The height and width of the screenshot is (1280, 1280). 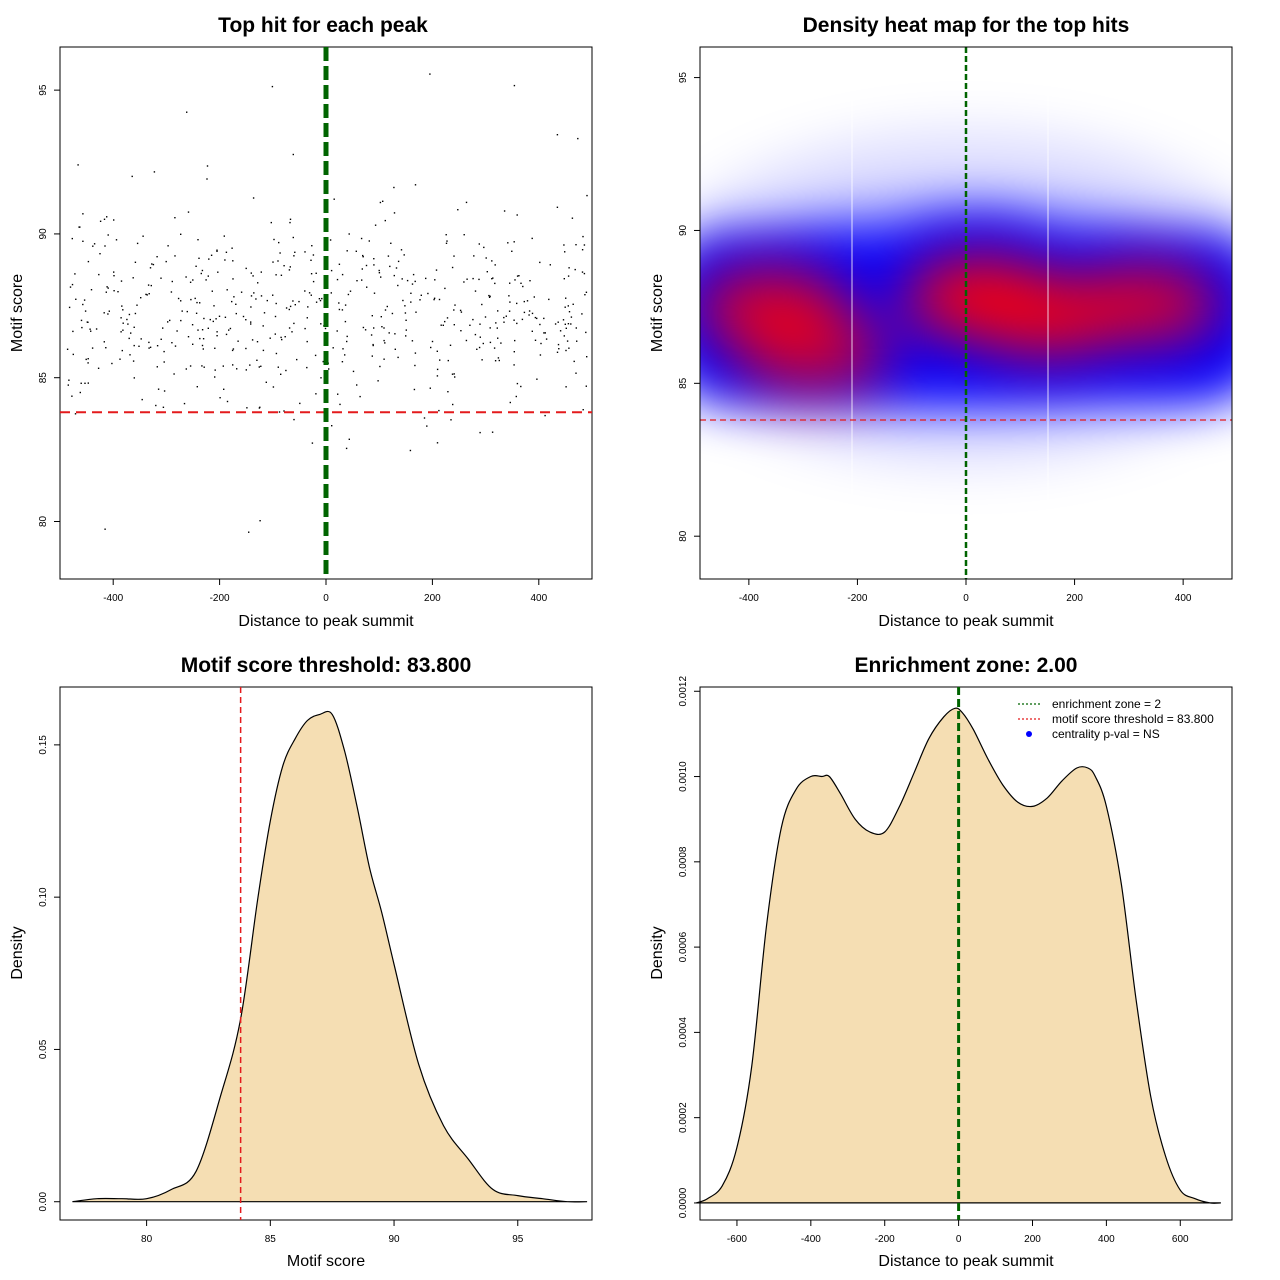 I want to click on y-tick-label: 0.15, so click(x=43, y=745).